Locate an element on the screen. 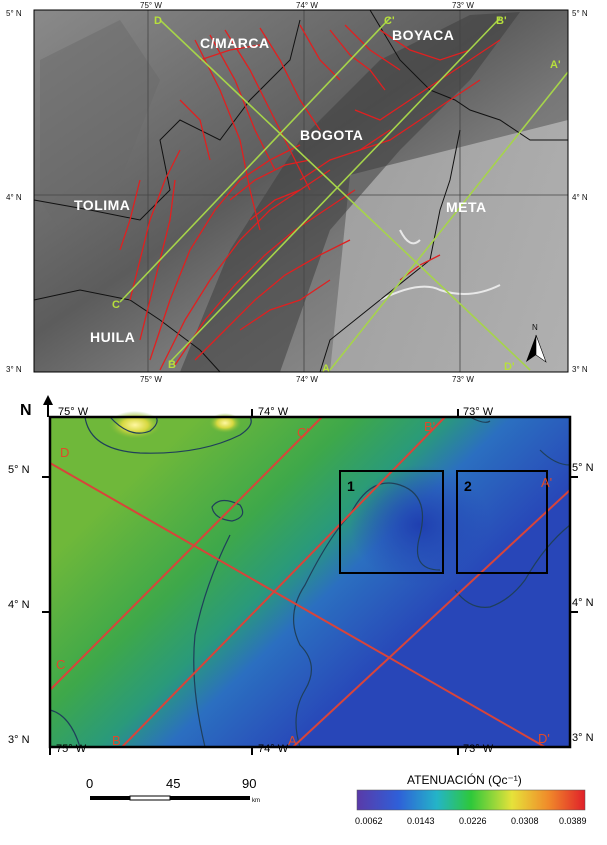 Image resolution: width=607 pixels, height=845 pixels. region-tolima: TOLIMA is located at coordinates (102, 205).